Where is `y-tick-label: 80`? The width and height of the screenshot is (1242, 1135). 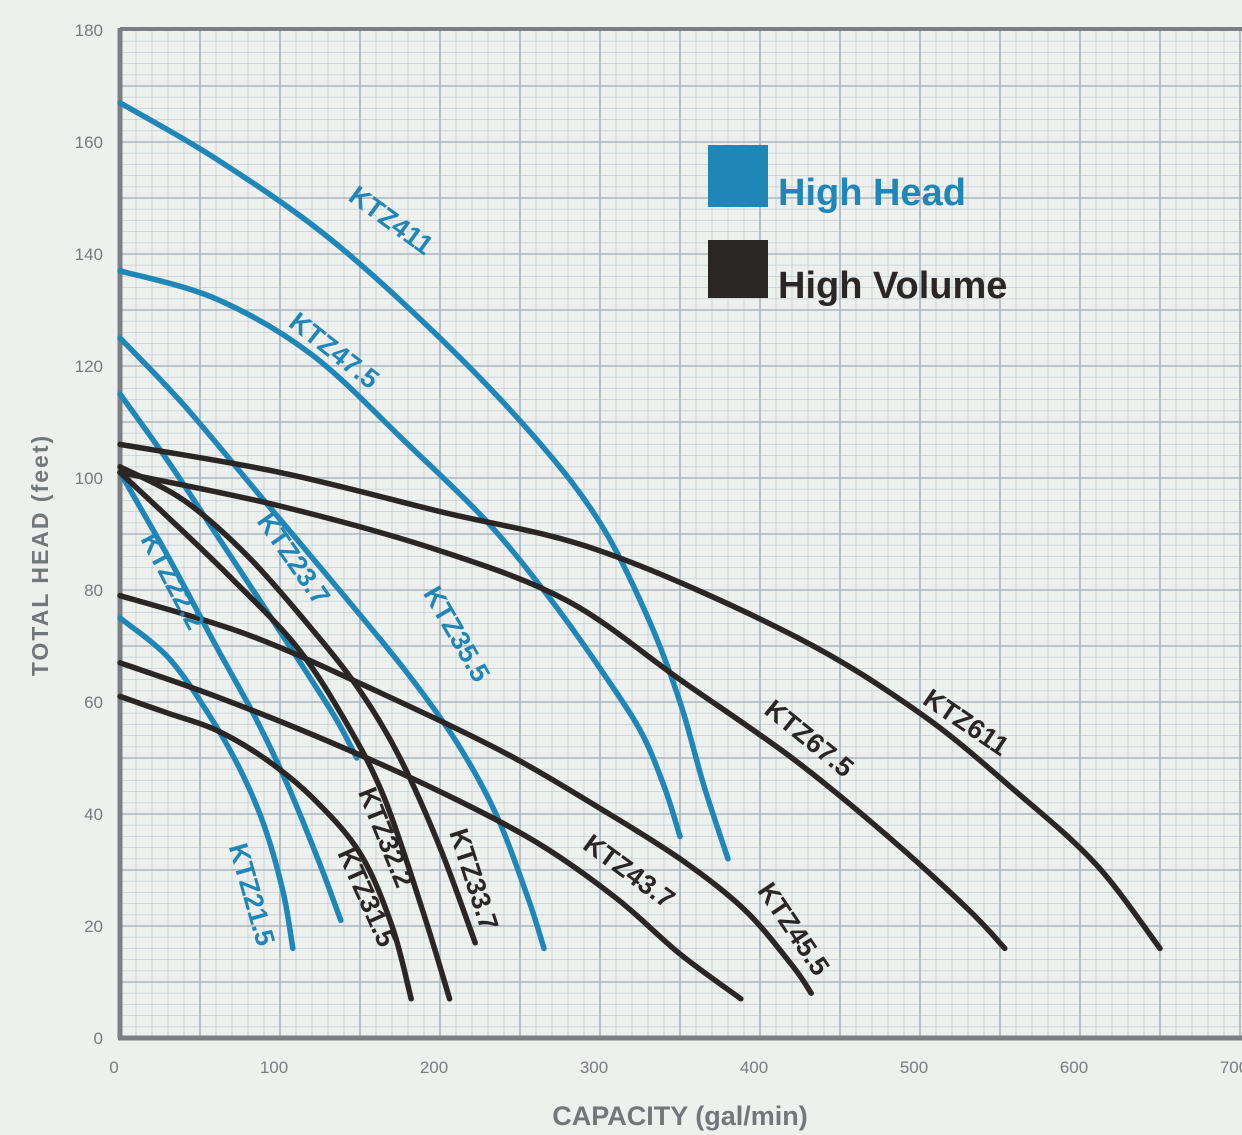
y-tick-label: 80 is located at coordinates (93, 590).